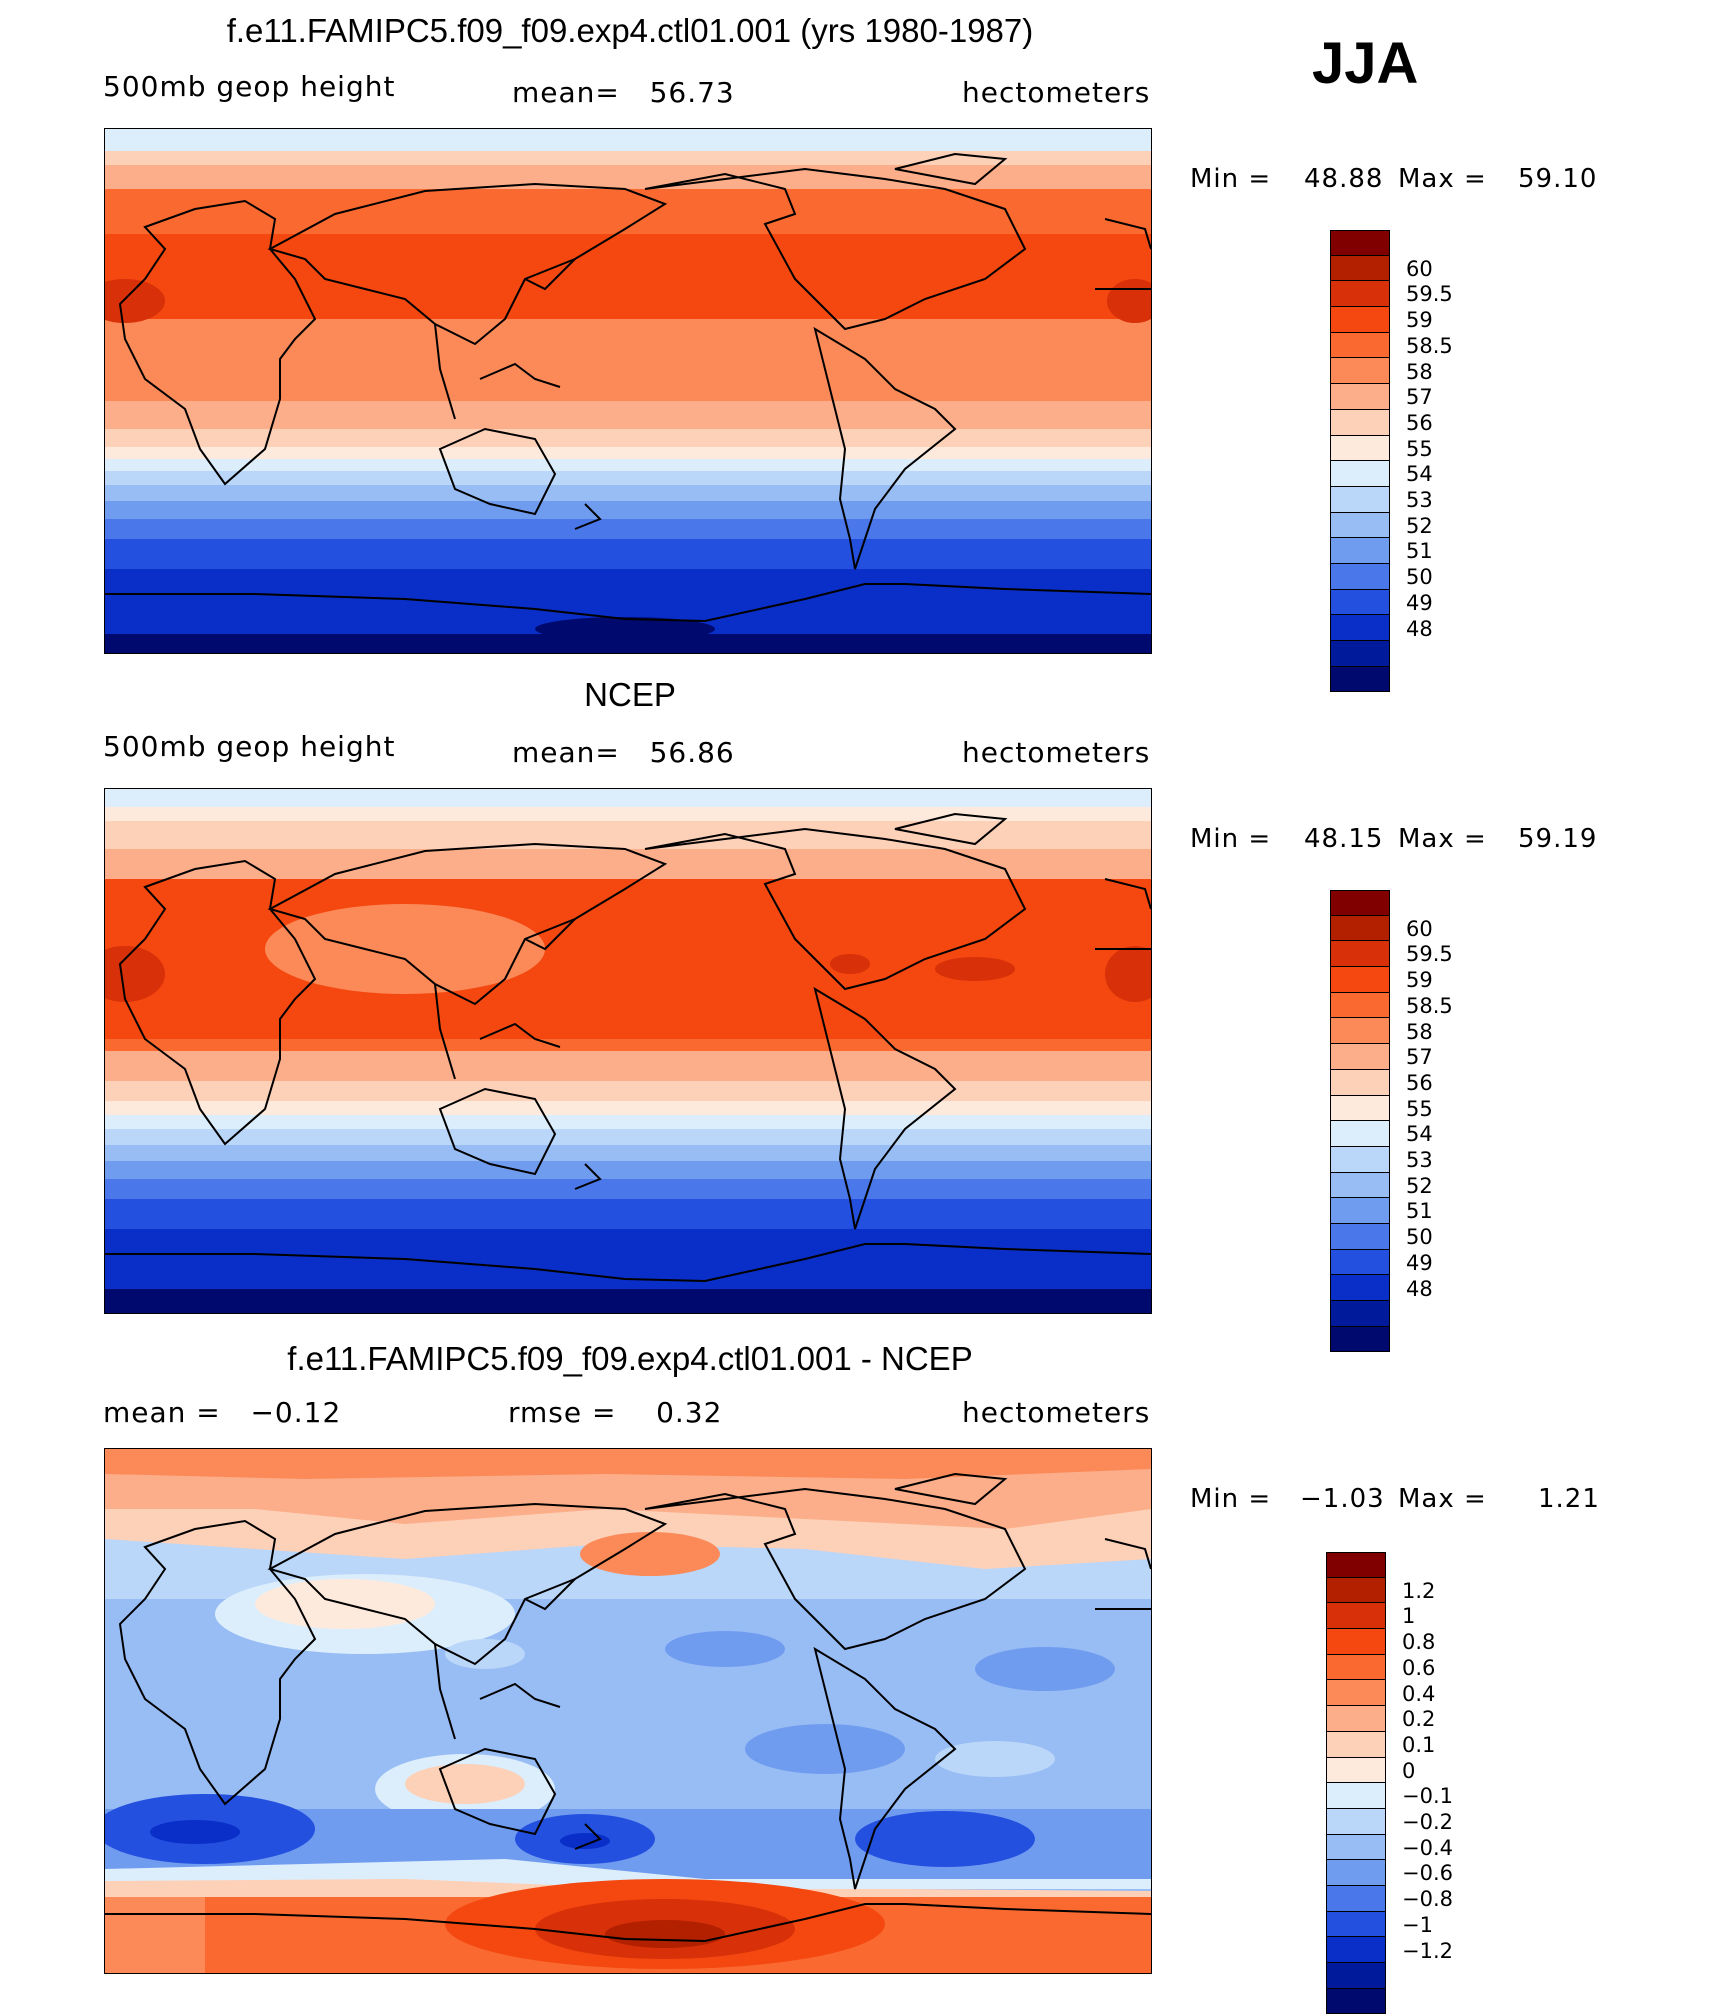 The height and width of the screenshot is (2014, 1710). I want to click on panel-diff-rmse-label: rmse = 0.32, so click(615, 1412).